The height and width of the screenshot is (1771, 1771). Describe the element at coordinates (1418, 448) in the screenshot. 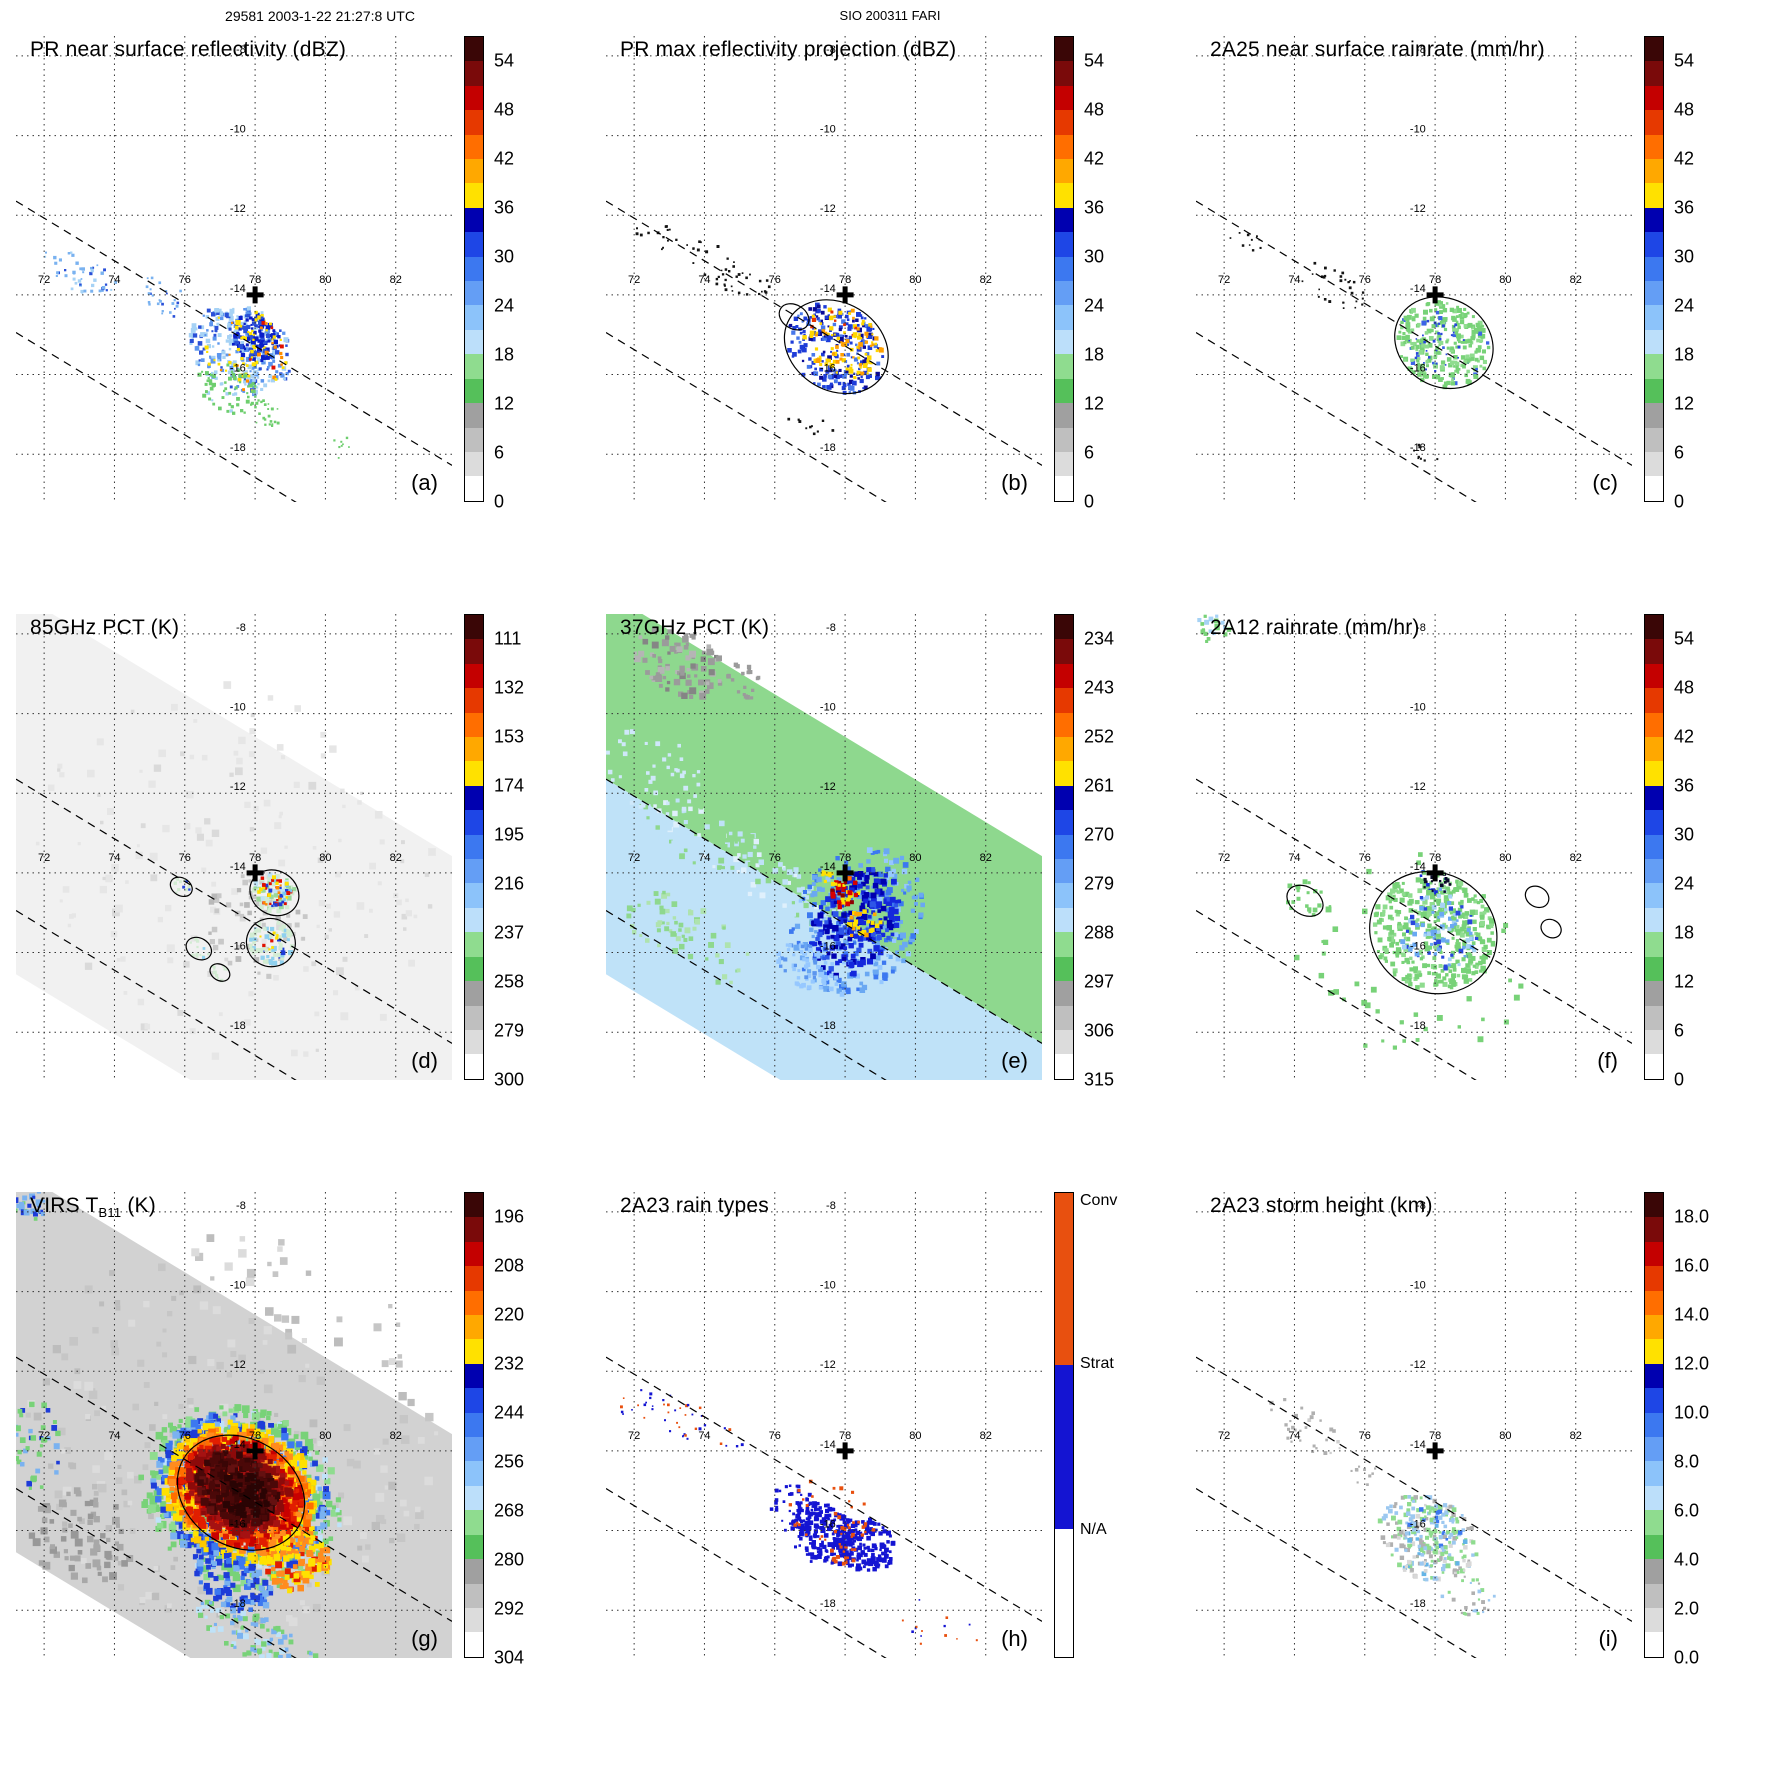

I see `latitude-label: -18` at that location.